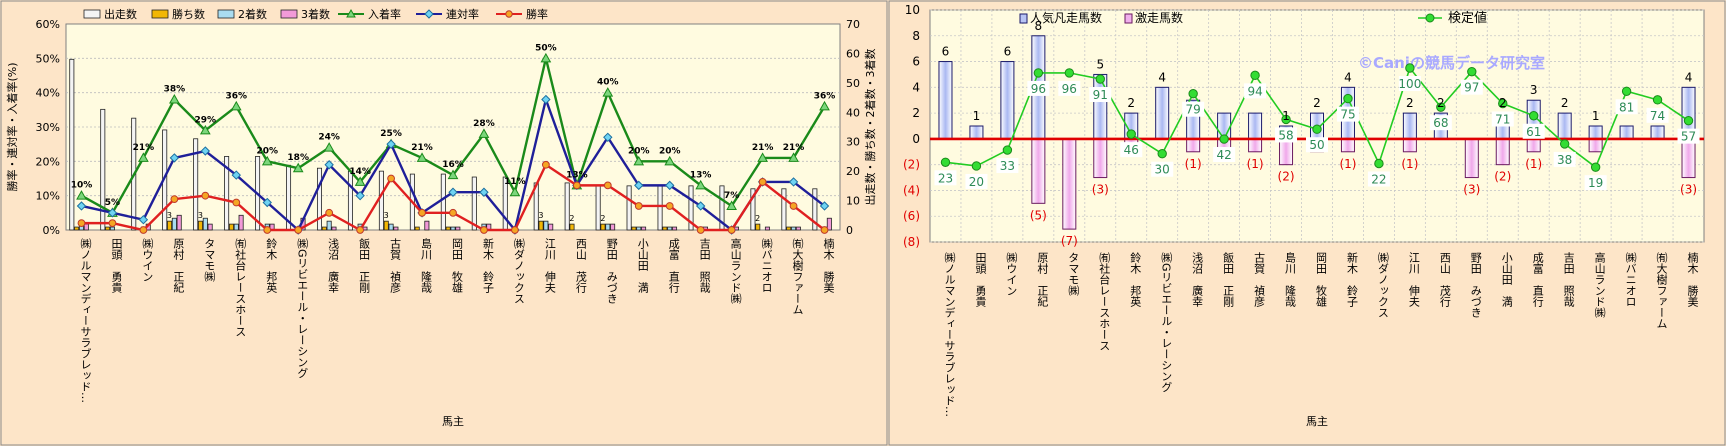  I want to click on category-label: 鈴木 邦英, so click(271, 265).